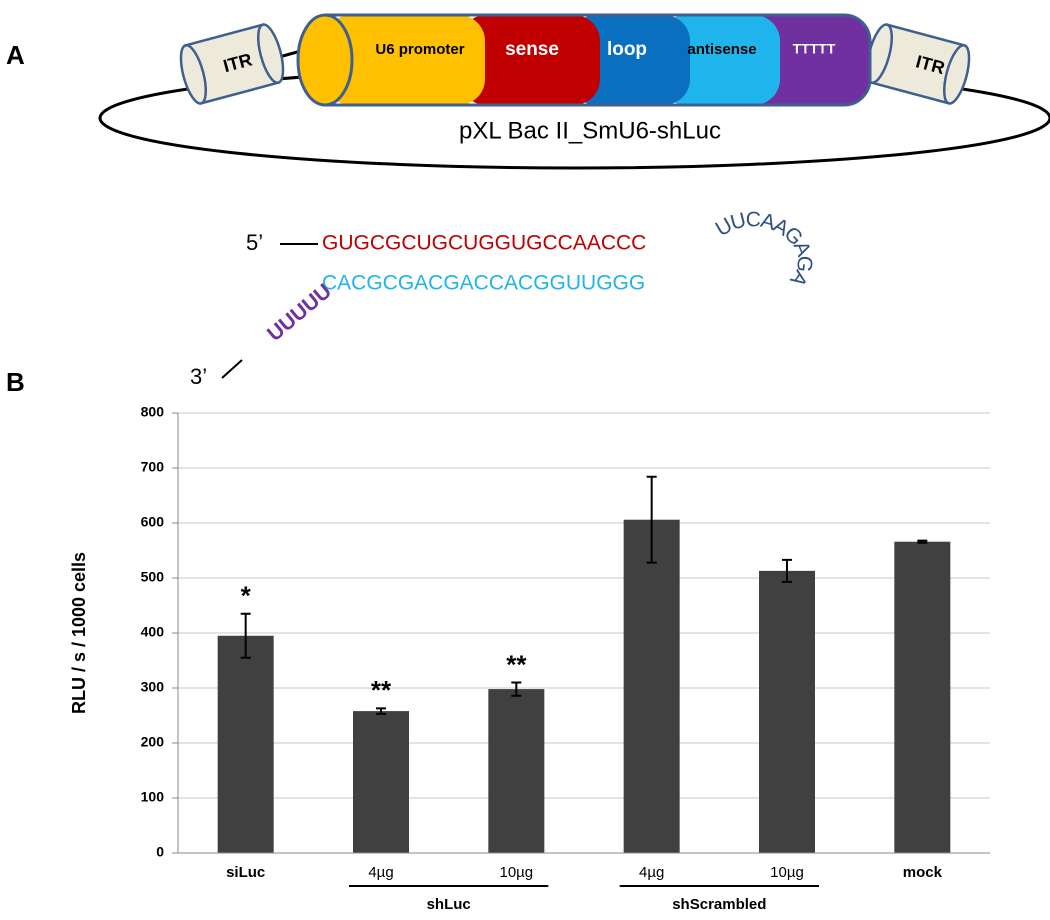 The width and height of the screenshot is (1050, 920). I want to click on y-tick-label: 500, so click(153, 577).